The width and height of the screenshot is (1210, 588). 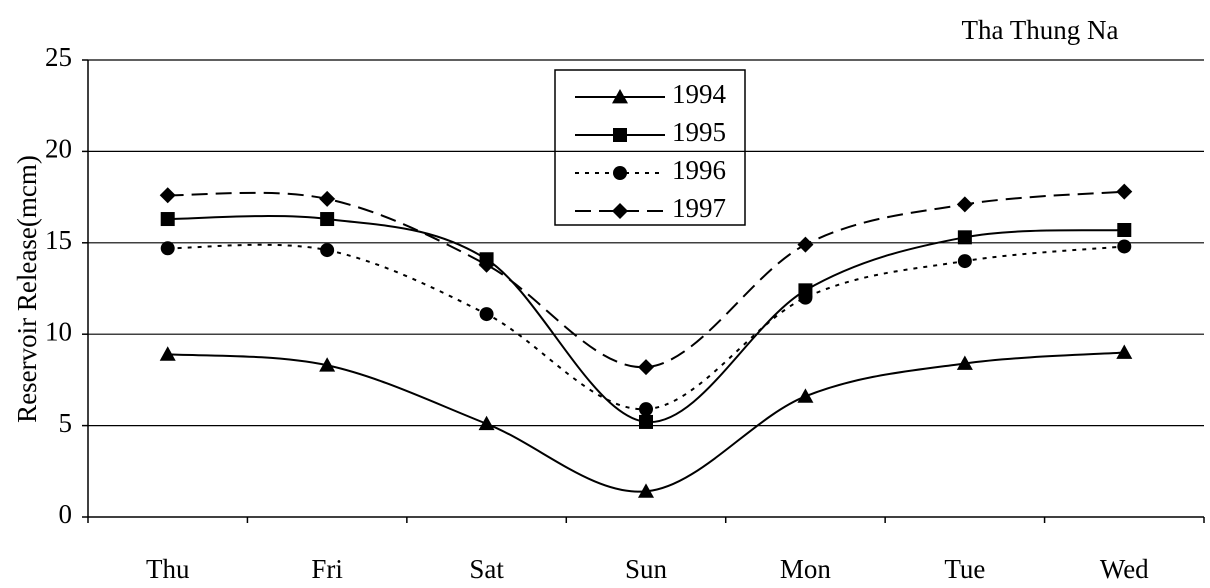 I want to click on x-tick-label: Tue, so click(x=964, y=569).